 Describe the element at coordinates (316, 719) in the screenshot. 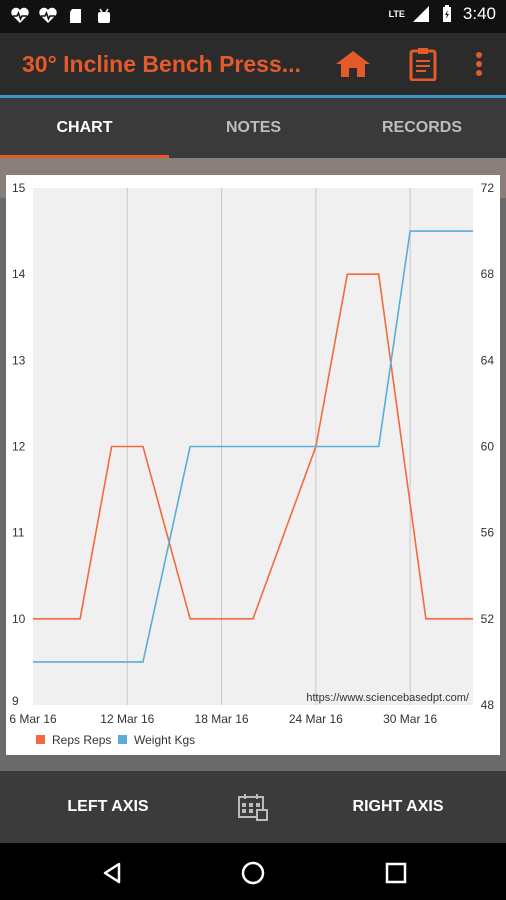

I see `x-tick-label: 24 Mar 16` at that location.